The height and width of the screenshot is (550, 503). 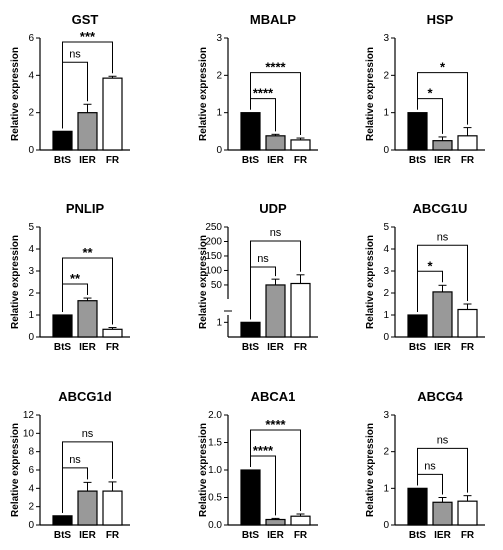 What do you see at coordinates (213, 241) in the screenshot?
I see `y-tick-label: 200` at bounding box center [213, 241].